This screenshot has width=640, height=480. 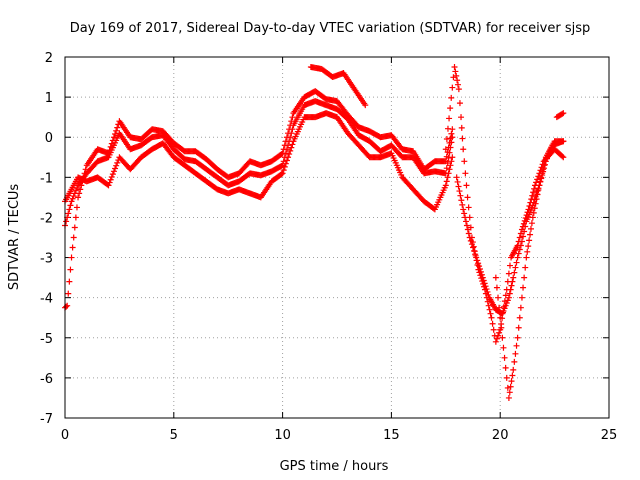 What do you see at coordinates (46, 339) in the screenshot?
I see `y-tick-label: -5` at bounding box center [46, 339].